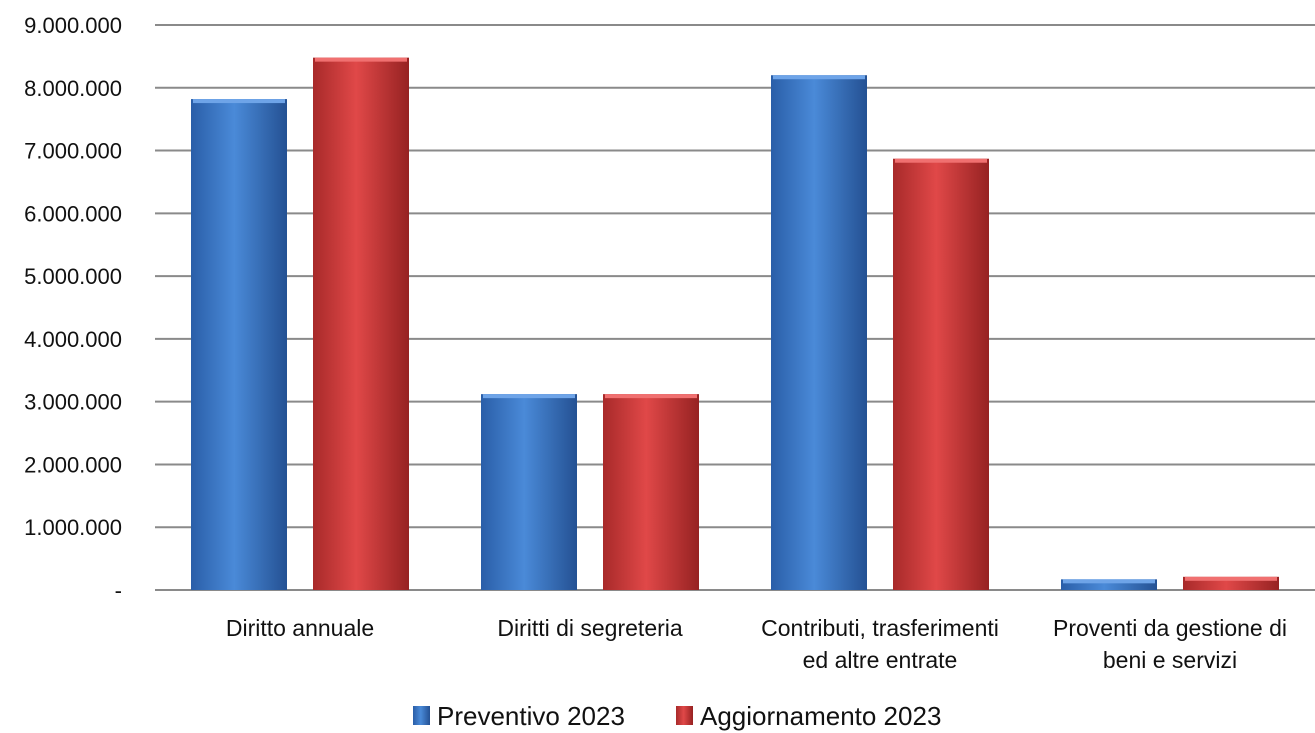 This screenshot has width=1315, height=733. Describe the element at coordinates (73, 25) in the screenshot. I see `y-tick-label: 9.000.000` at that location.